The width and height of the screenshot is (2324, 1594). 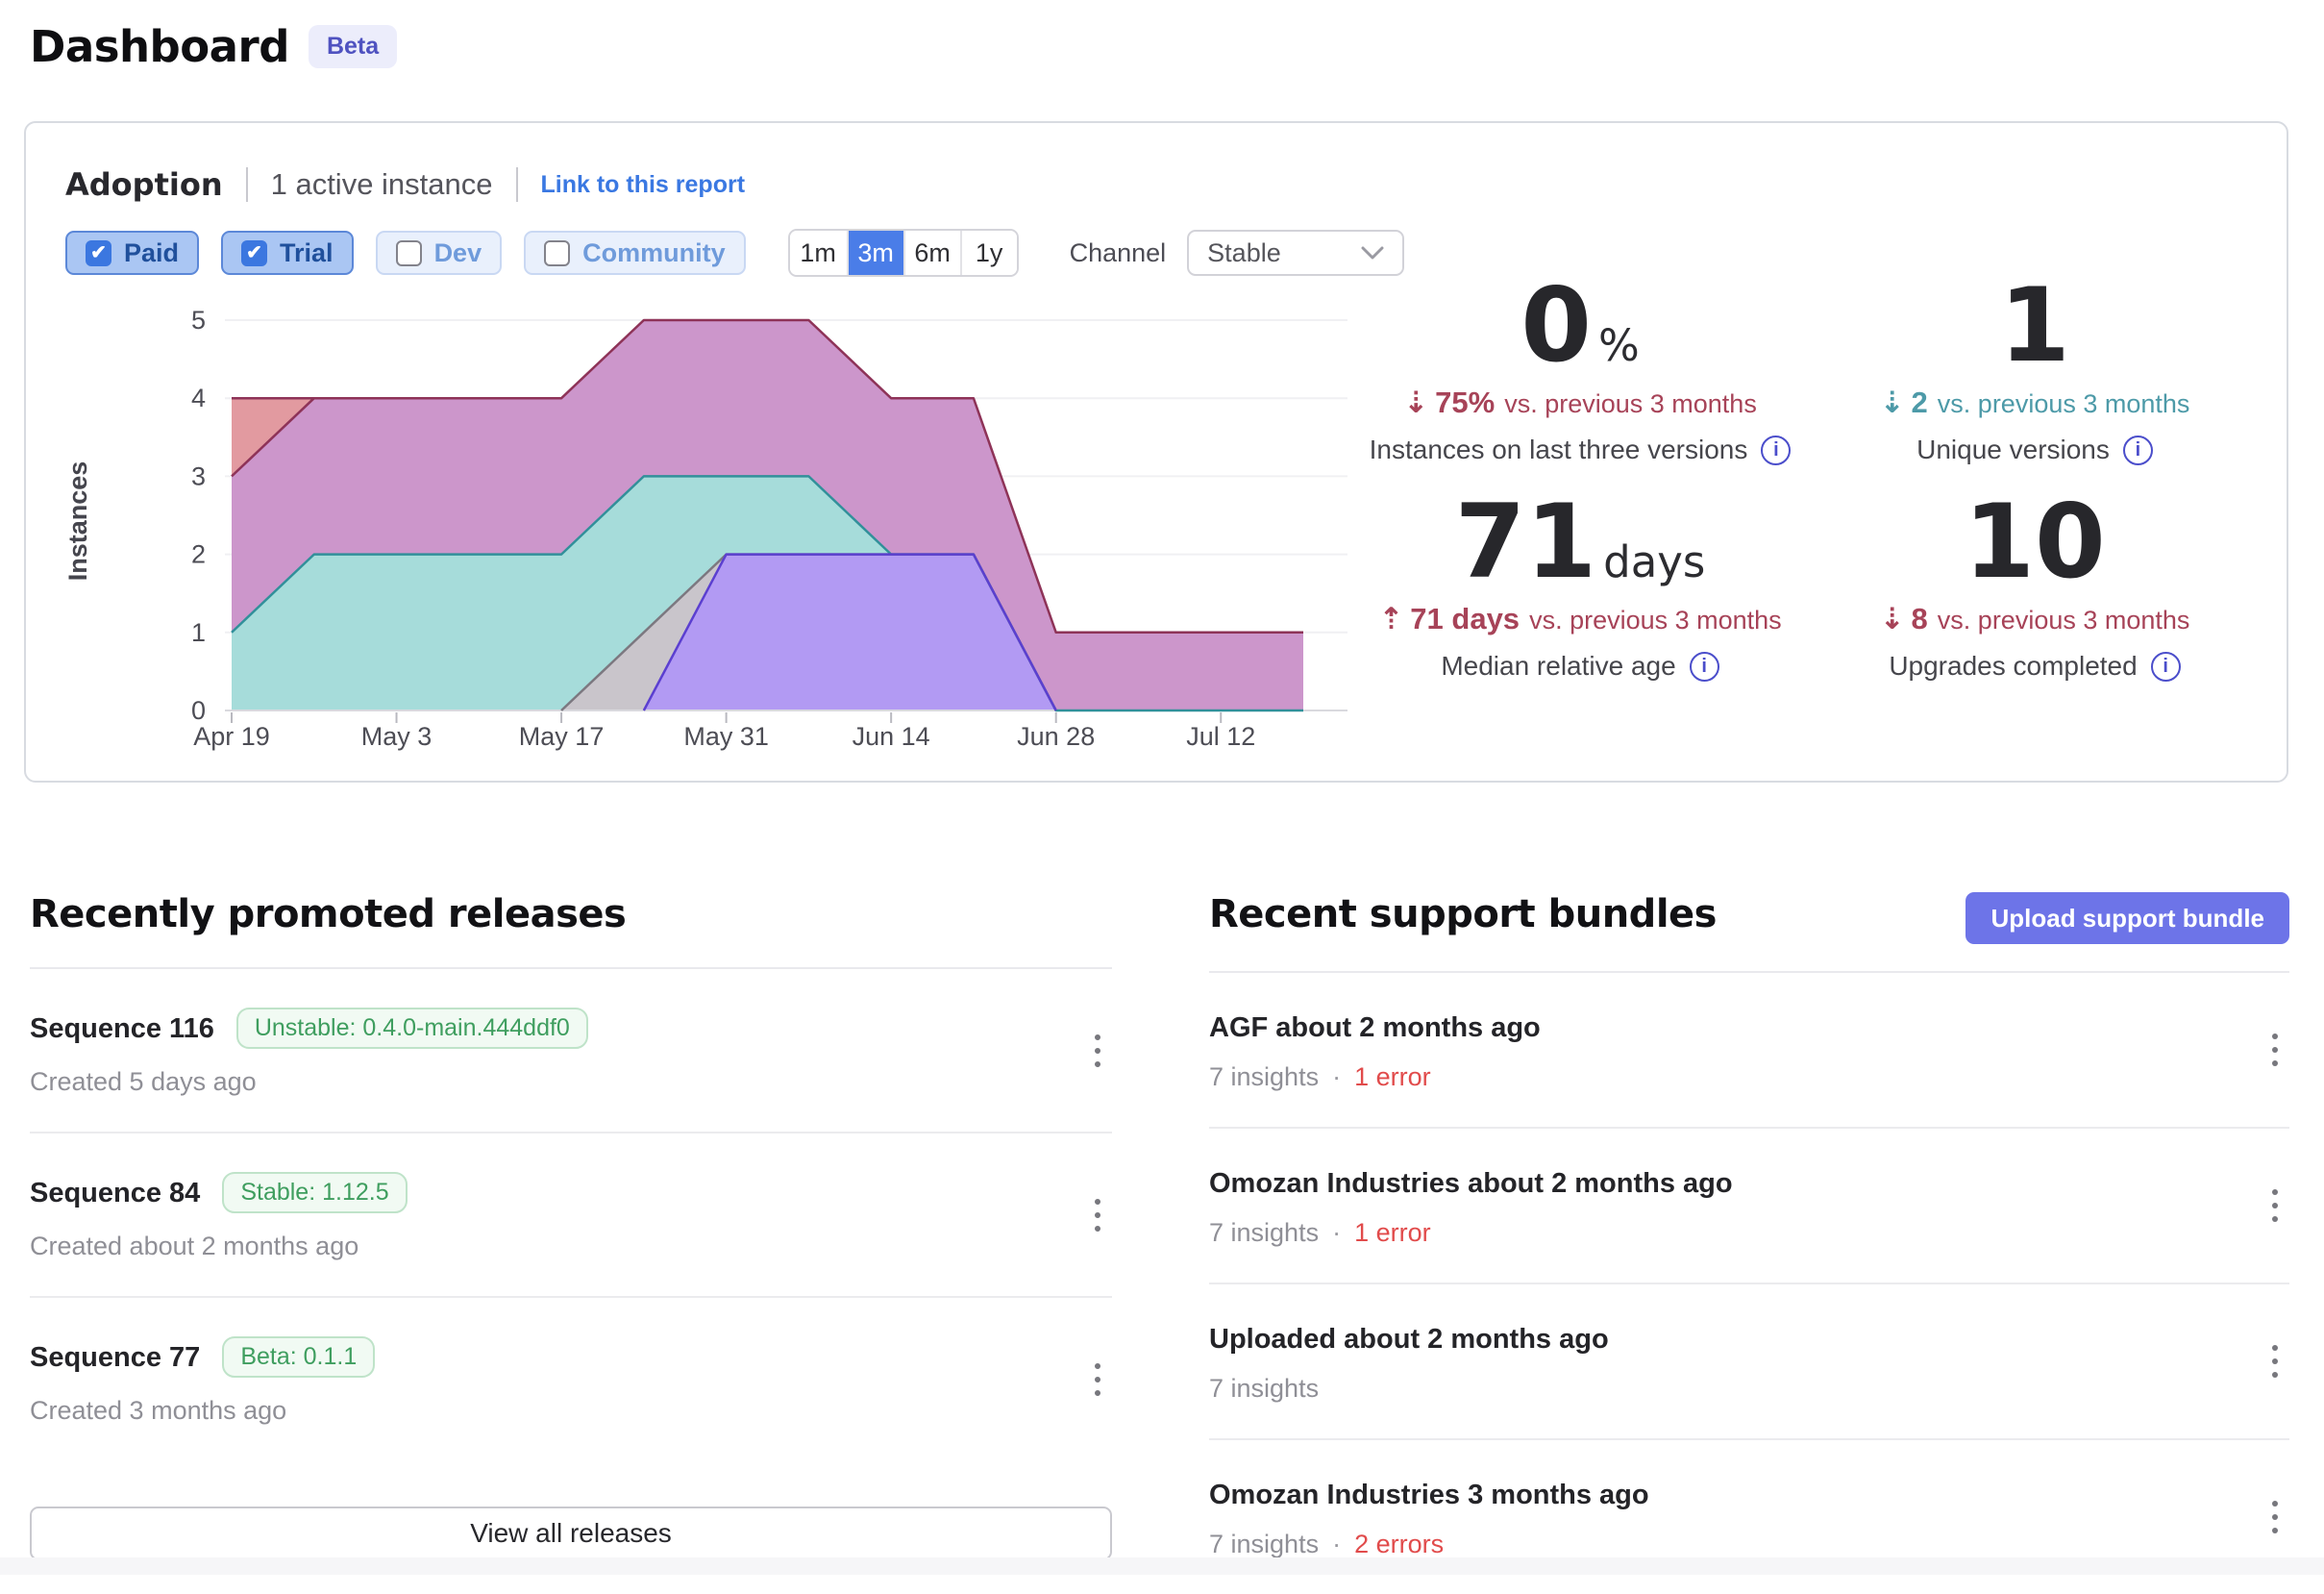 What do you see at coordinates (1399, 1544) in the screenshot?
I see `error-count: 2 errors` at bounding box center [1399, 1544].